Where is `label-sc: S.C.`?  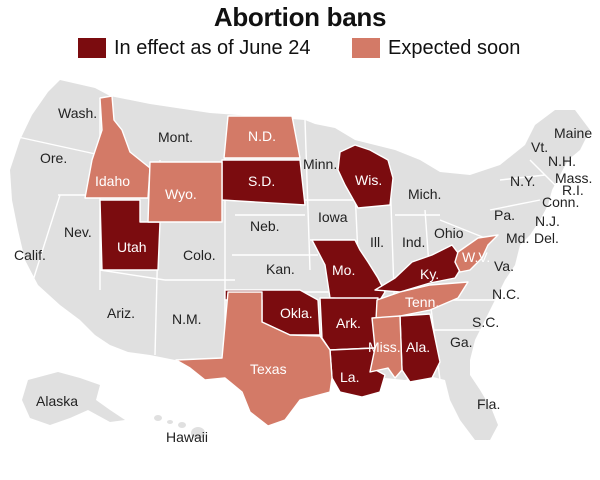 label-sc: S.C. is located at coordinates (485, 322).